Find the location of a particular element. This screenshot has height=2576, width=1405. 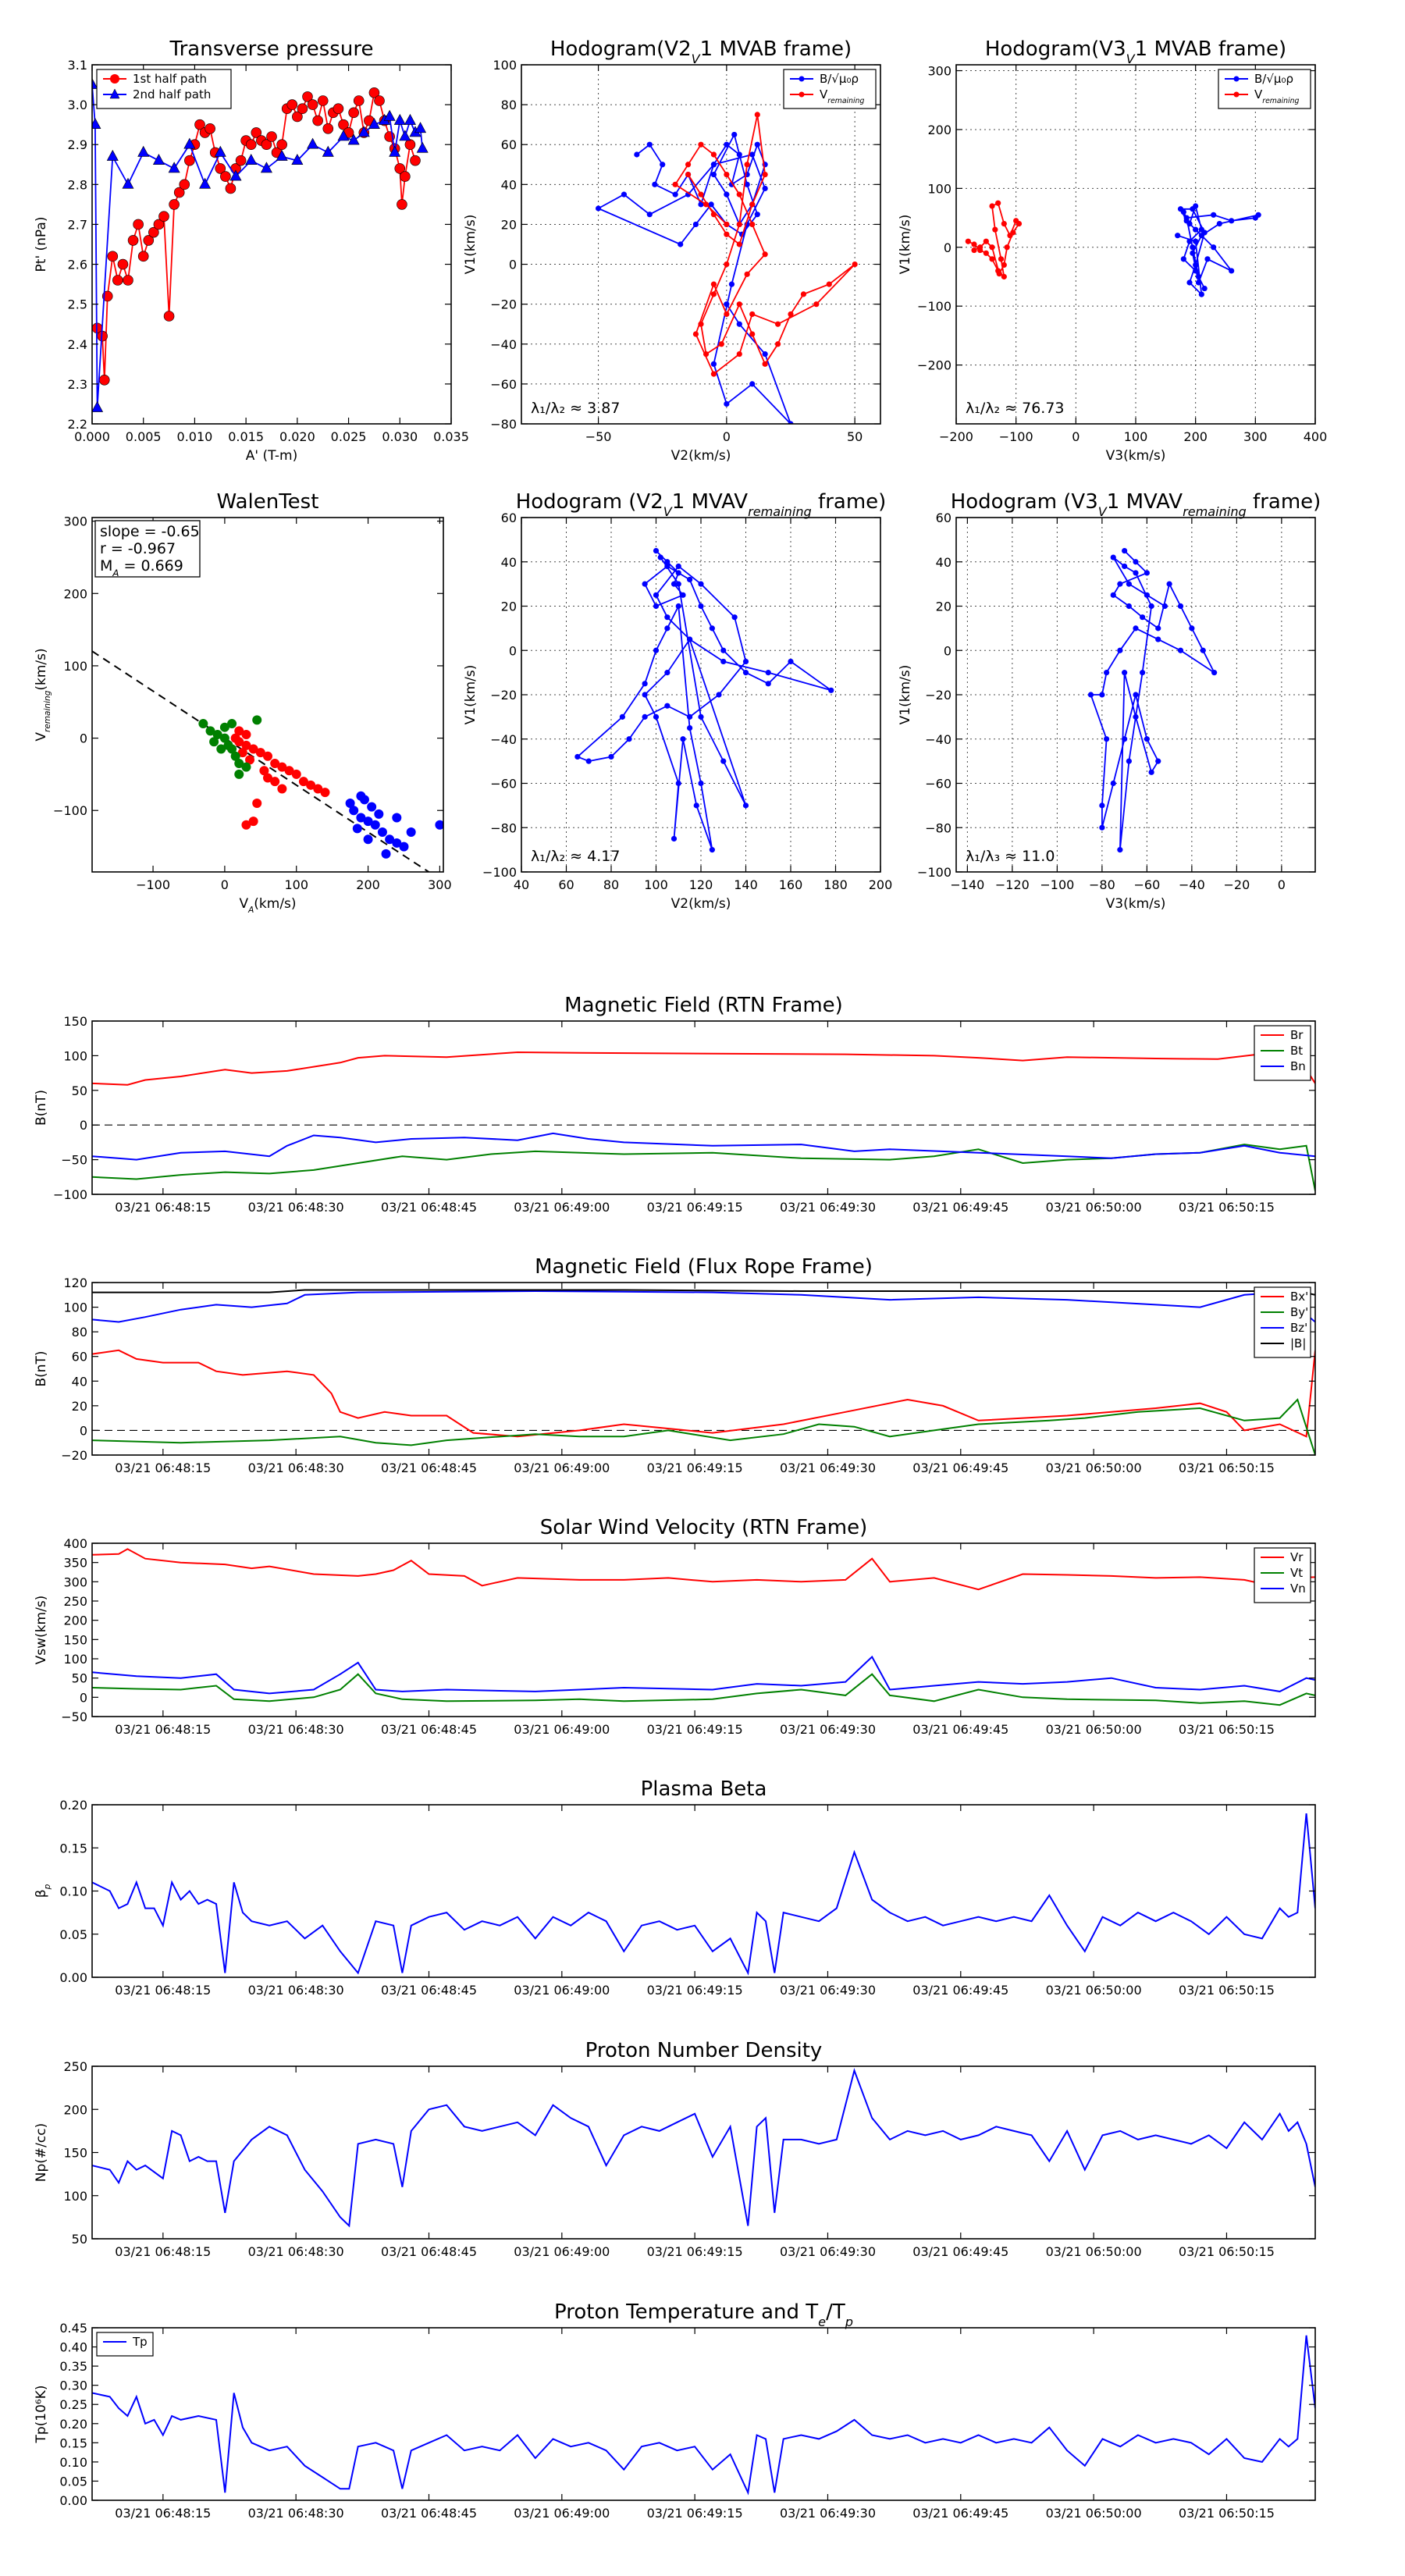

x-tick-label: 03/21 06:48:45 is located at coordinates (429, 2513).